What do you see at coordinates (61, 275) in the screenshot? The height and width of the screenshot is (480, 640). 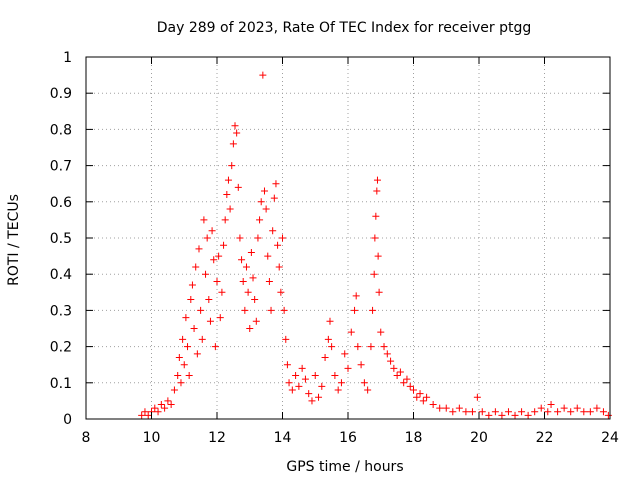 I see `y-tick-label: 0.4` at bounding box center [61, 275].